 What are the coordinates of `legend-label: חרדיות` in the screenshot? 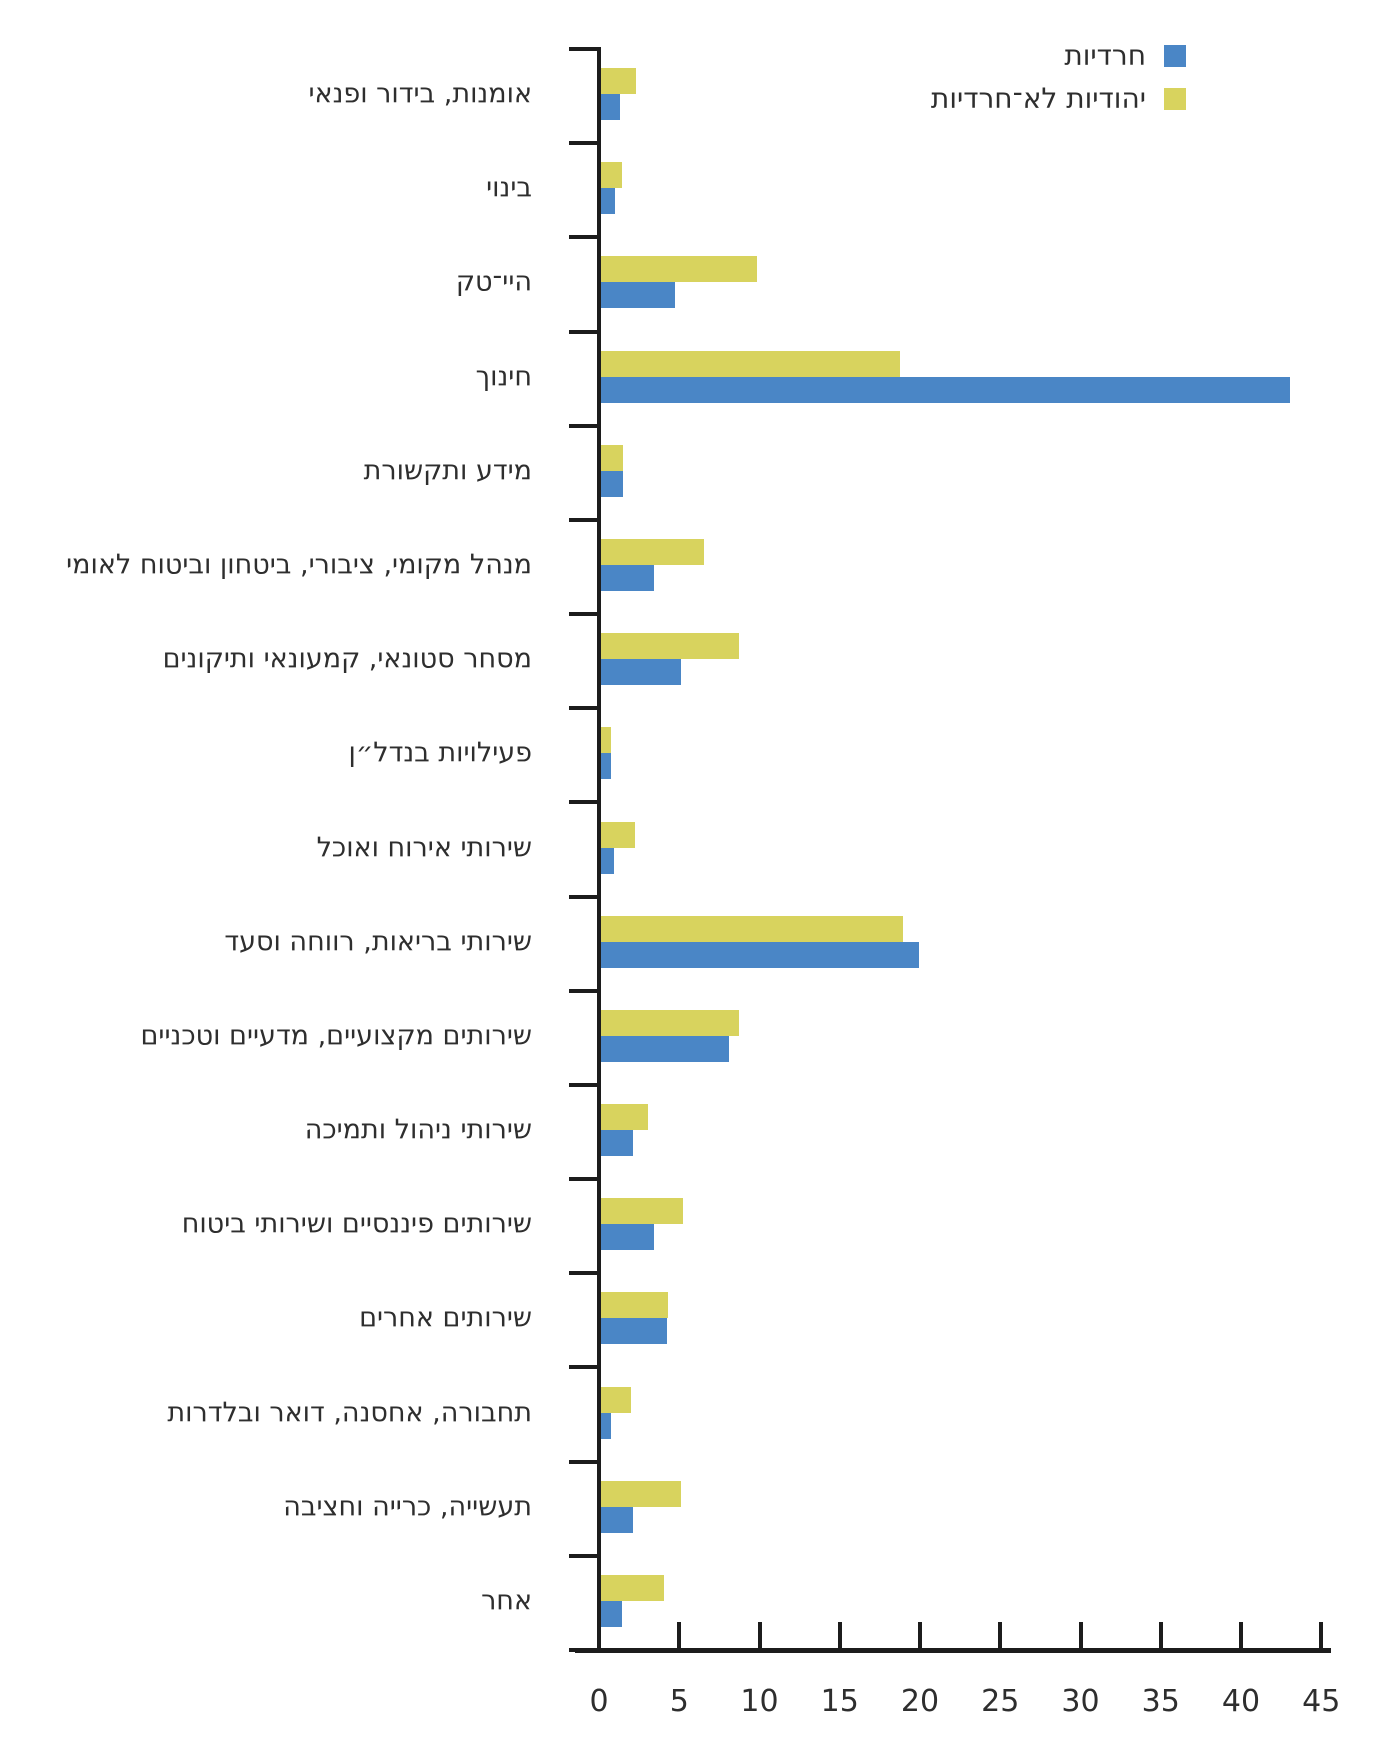 It's located at (1105, 55).